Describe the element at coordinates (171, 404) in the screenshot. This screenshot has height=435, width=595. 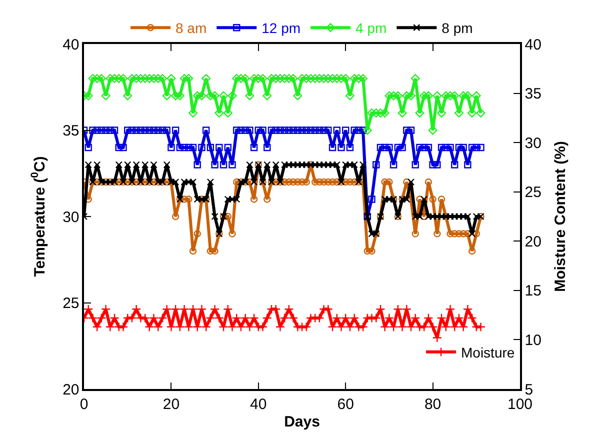
I see `x-tick-label: 20` at that location.